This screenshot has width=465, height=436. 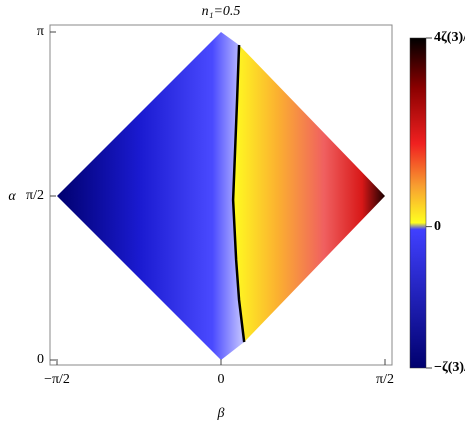 What do you see at coordinates (12, 196) in the screenshot?
I see `y-axis-label: α` at bounding box center [12, 196].